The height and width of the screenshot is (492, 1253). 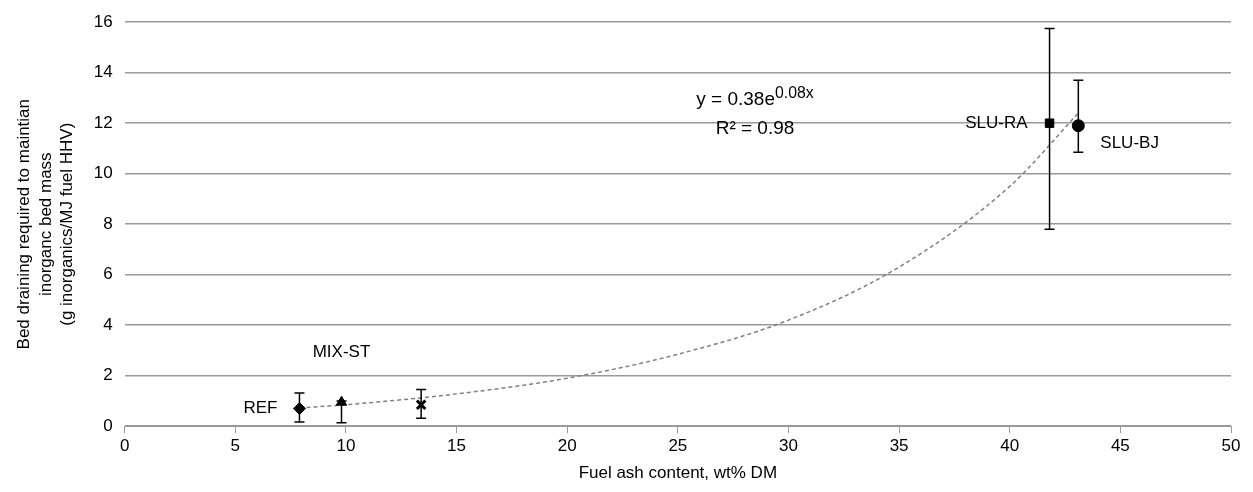 I want to click on series-label: SLU-BJ, so click(x=1129, y=143).